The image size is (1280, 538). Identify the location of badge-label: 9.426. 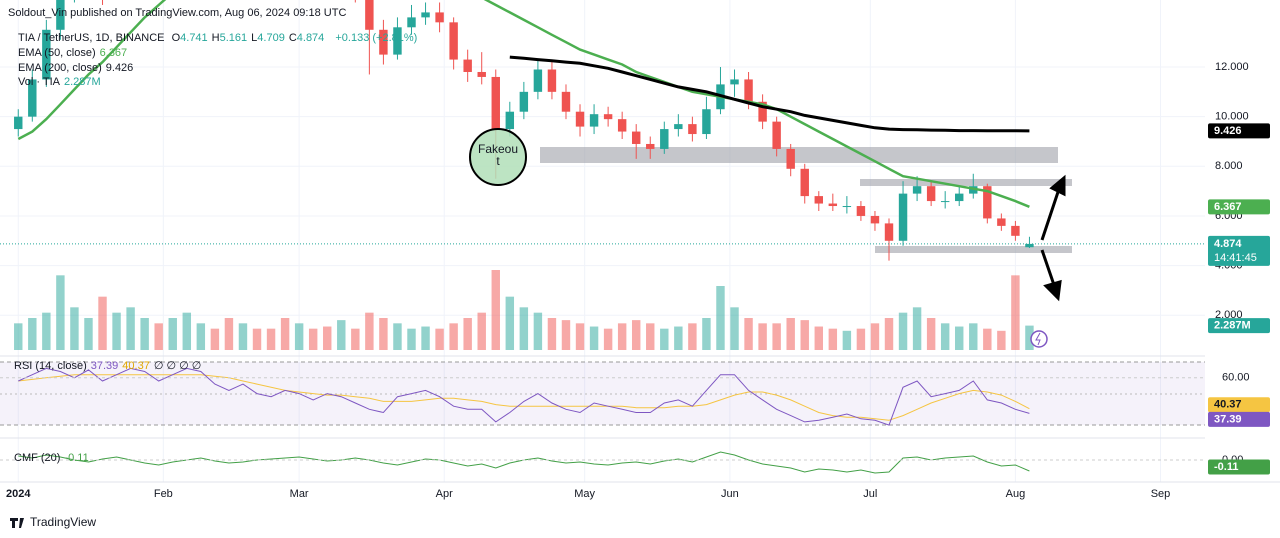
(1228, 131).